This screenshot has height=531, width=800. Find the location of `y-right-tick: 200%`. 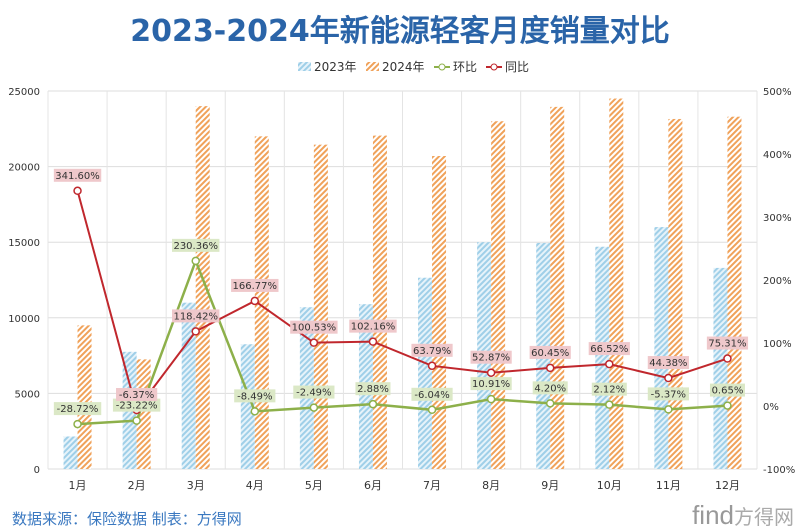

y-right-tick: 200% is located at coordinates (777, 281).